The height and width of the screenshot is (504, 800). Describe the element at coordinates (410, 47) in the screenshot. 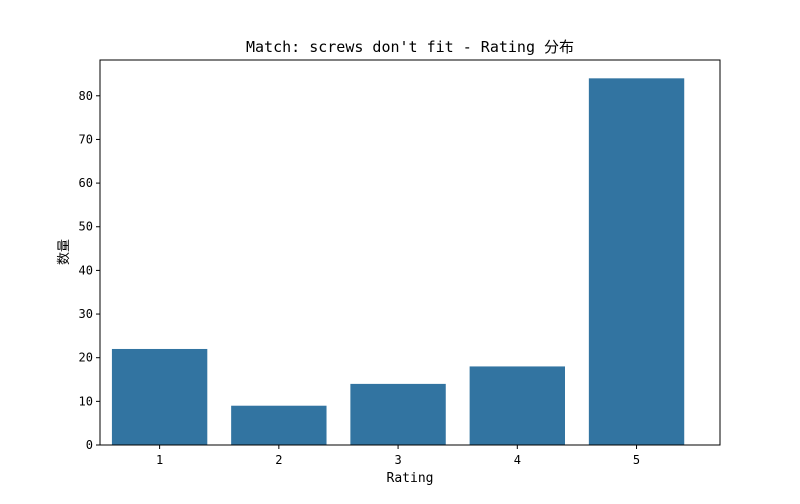

I see `chart-title: Match: screws don't fit - Rating 分布` at that location.